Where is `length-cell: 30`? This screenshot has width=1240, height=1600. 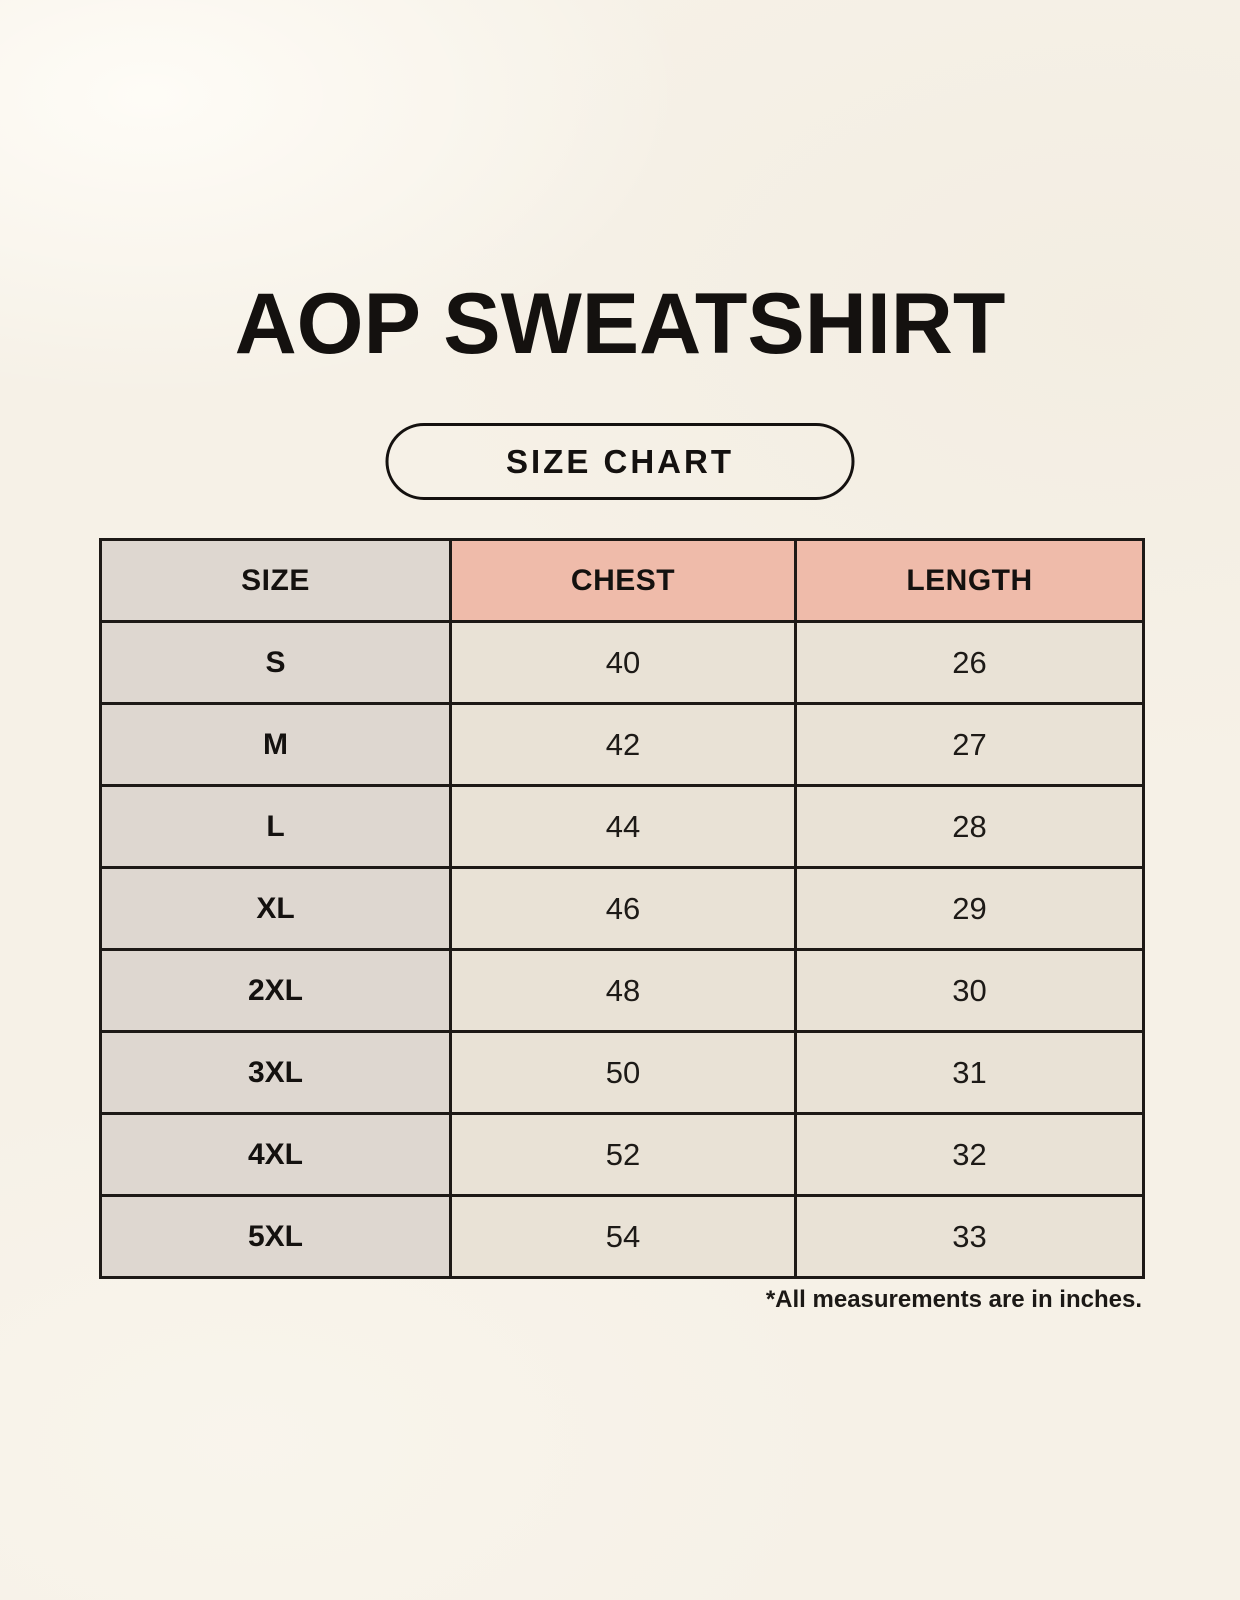
length-cell: 30 is located at coordinates (969, 990).